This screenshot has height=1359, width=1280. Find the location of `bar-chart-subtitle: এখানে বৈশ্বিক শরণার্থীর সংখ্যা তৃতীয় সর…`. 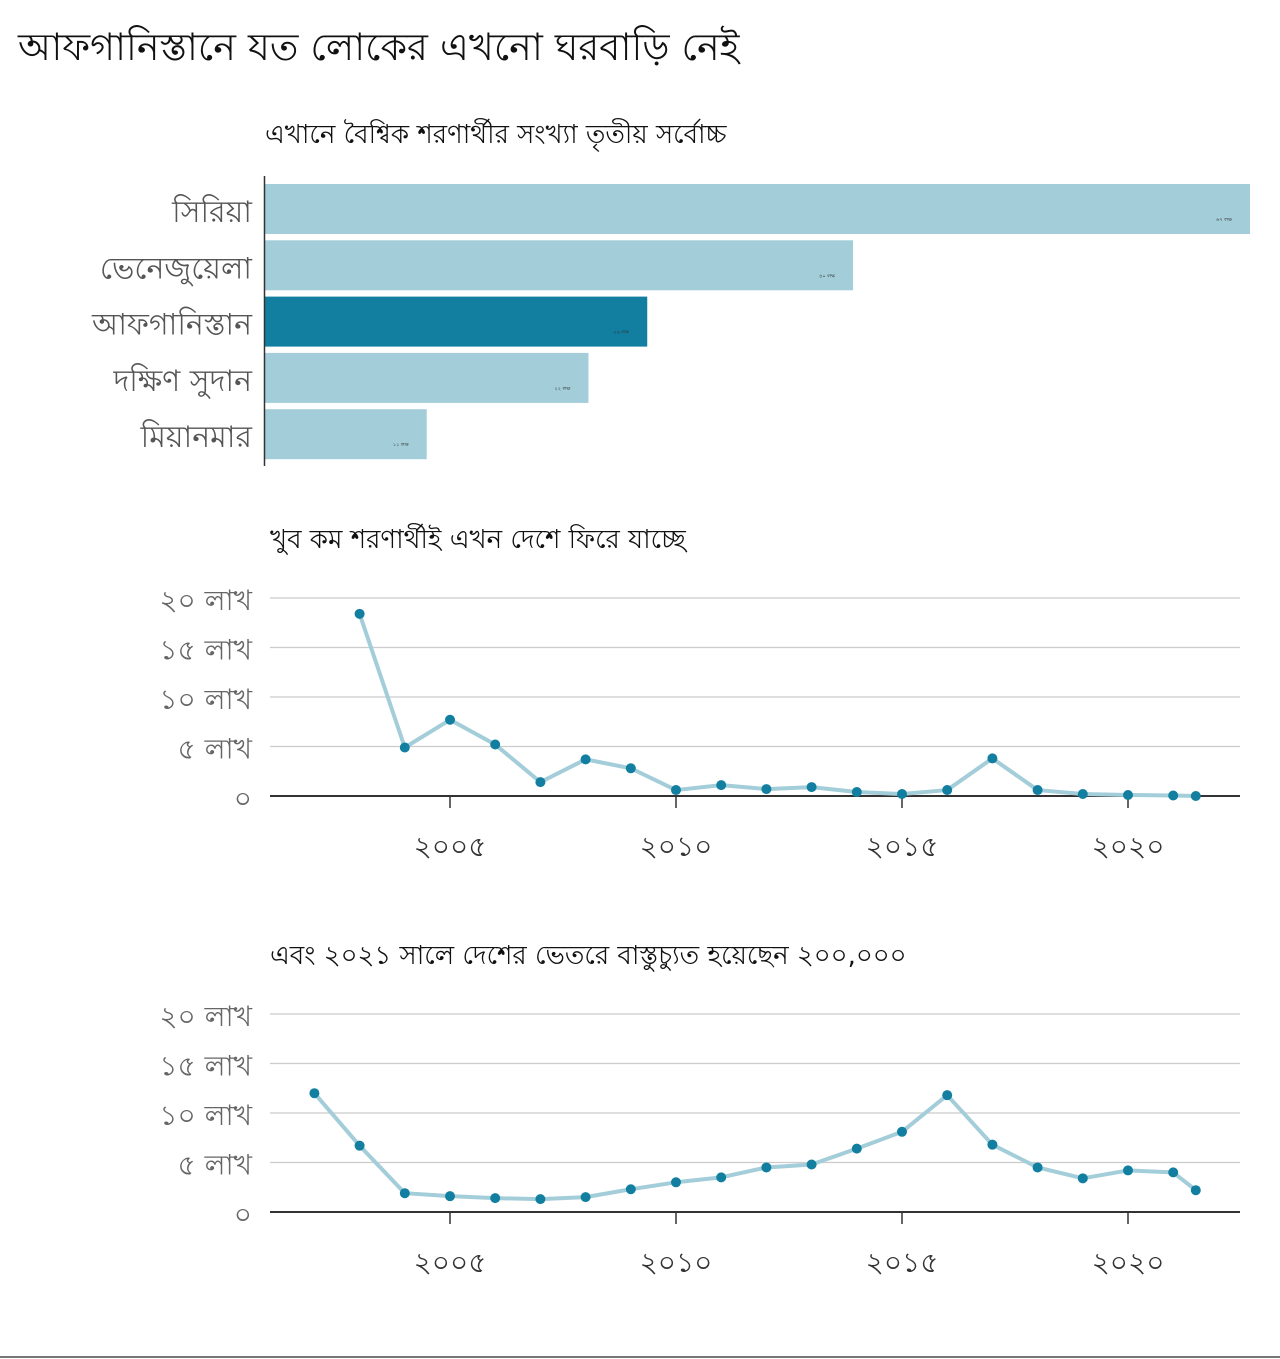

bar-chart-subtitle: এখানে বৈশ্বিক শরণার্থীর সংখ্যা তৃতীয় সর… is located at coordinates (496, 135).